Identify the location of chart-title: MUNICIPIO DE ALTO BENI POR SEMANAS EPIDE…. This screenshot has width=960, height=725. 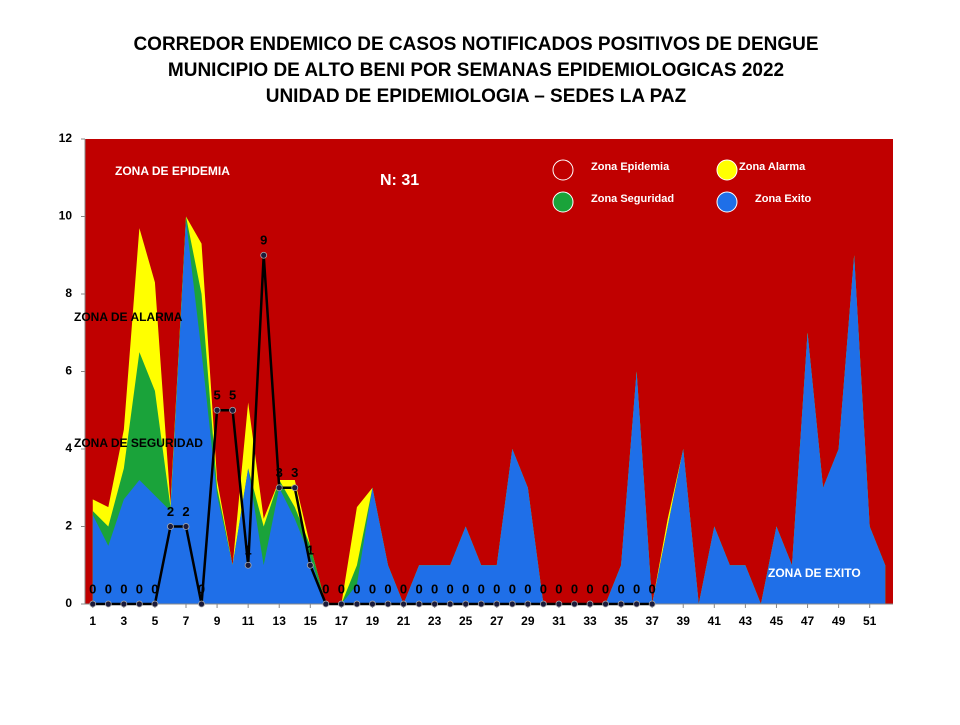
(476, 70).